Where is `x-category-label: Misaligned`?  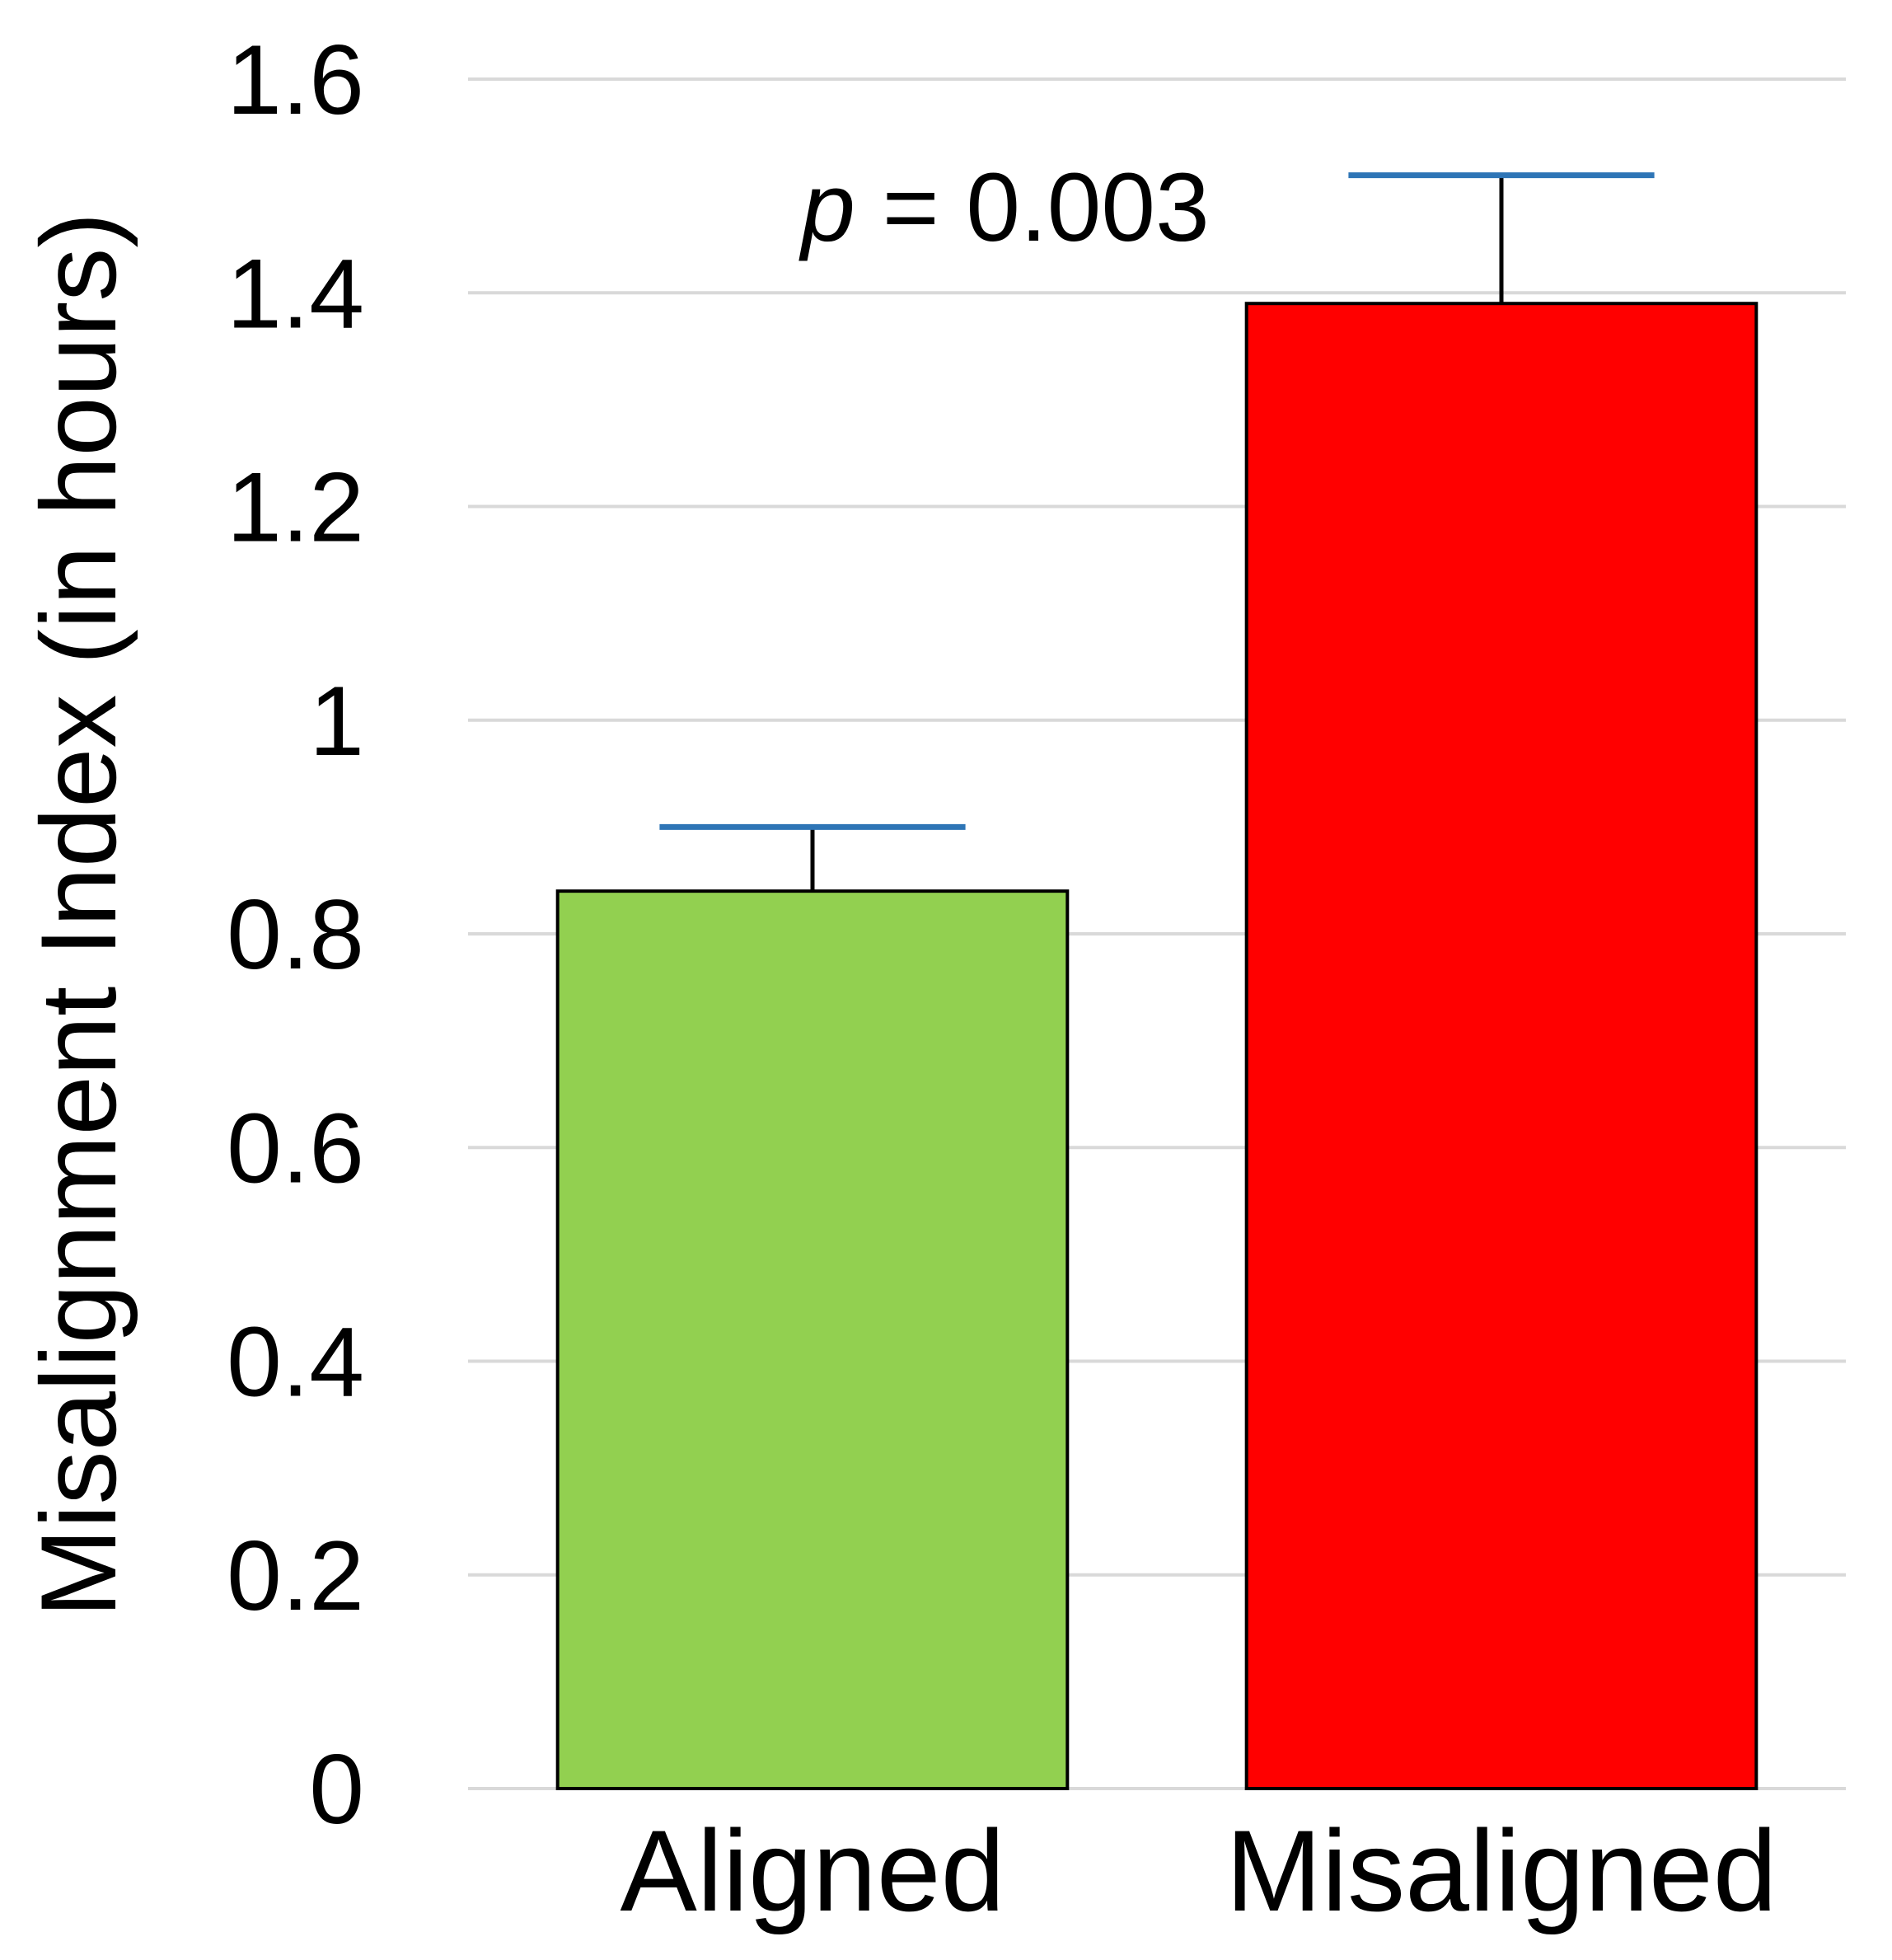 x-category-label: Misaligned is located at coordinates (1501, 1871).